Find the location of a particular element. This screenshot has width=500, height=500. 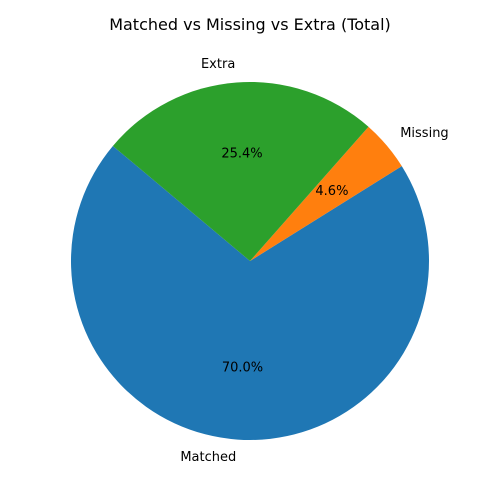

slice-label-extra: Extra is located at coordinates (218, 64).